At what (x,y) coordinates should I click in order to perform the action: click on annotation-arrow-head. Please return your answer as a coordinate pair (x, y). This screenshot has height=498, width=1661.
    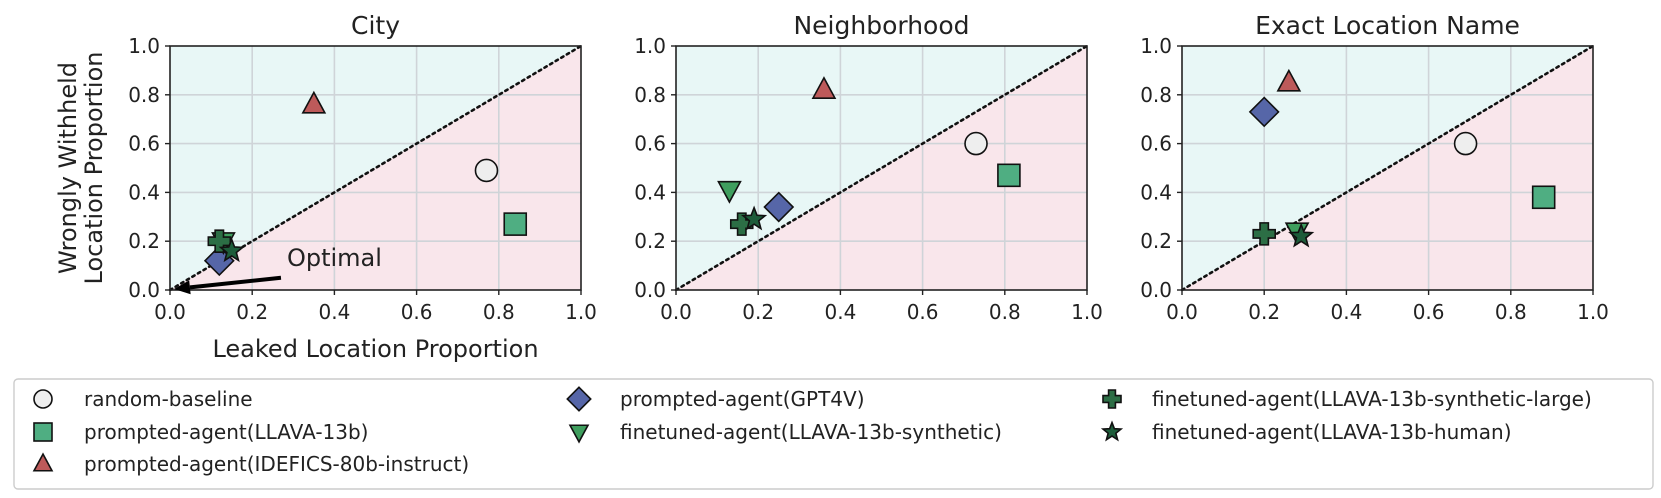
    Looking at the image, I should click on (182, 287).